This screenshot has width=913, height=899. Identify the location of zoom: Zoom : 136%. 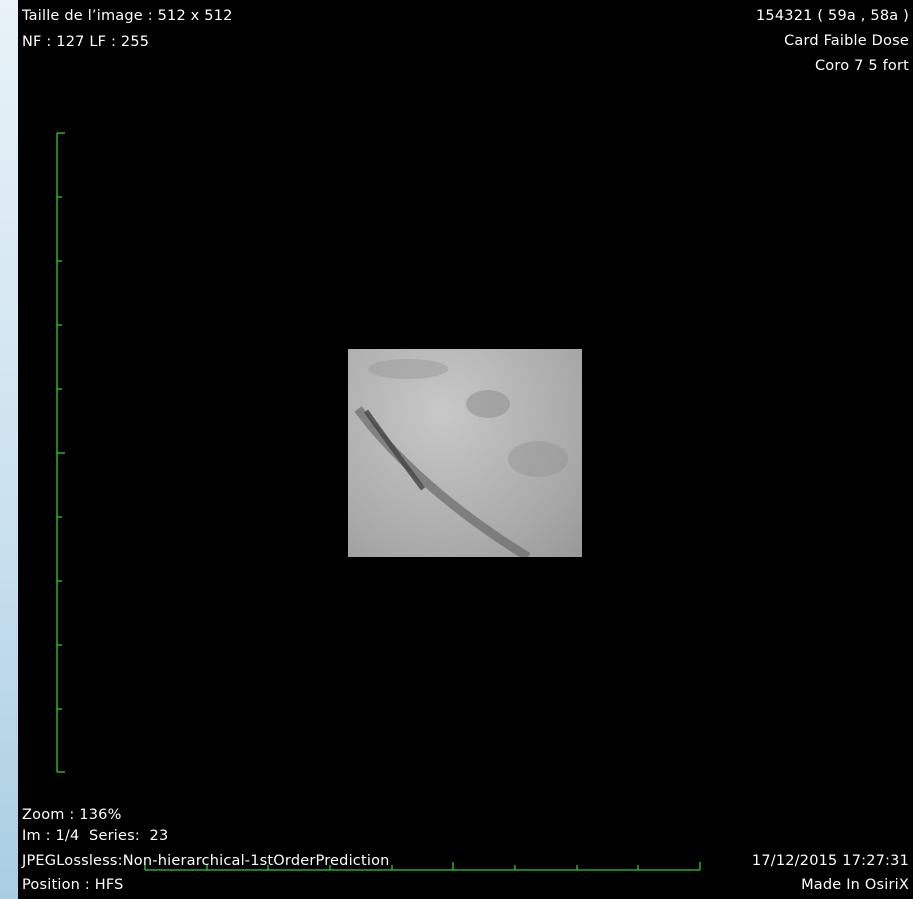
(72, 815).